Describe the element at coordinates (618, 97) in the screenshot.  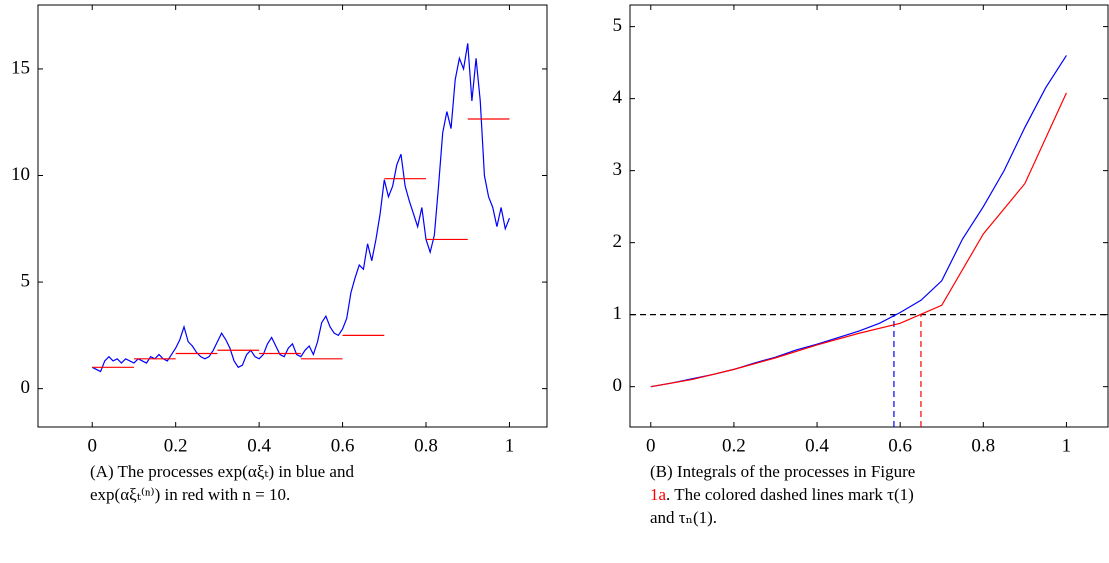
I see `y-tick-label: 4` at that location.